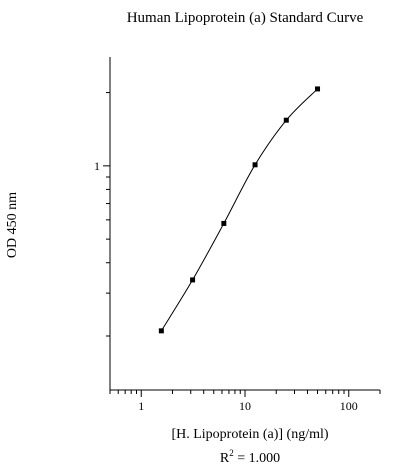 The width and height of the screenshot is (408, 470). I want to click on r-squared-annotation: R2 = 1.000, so click(250, 457).